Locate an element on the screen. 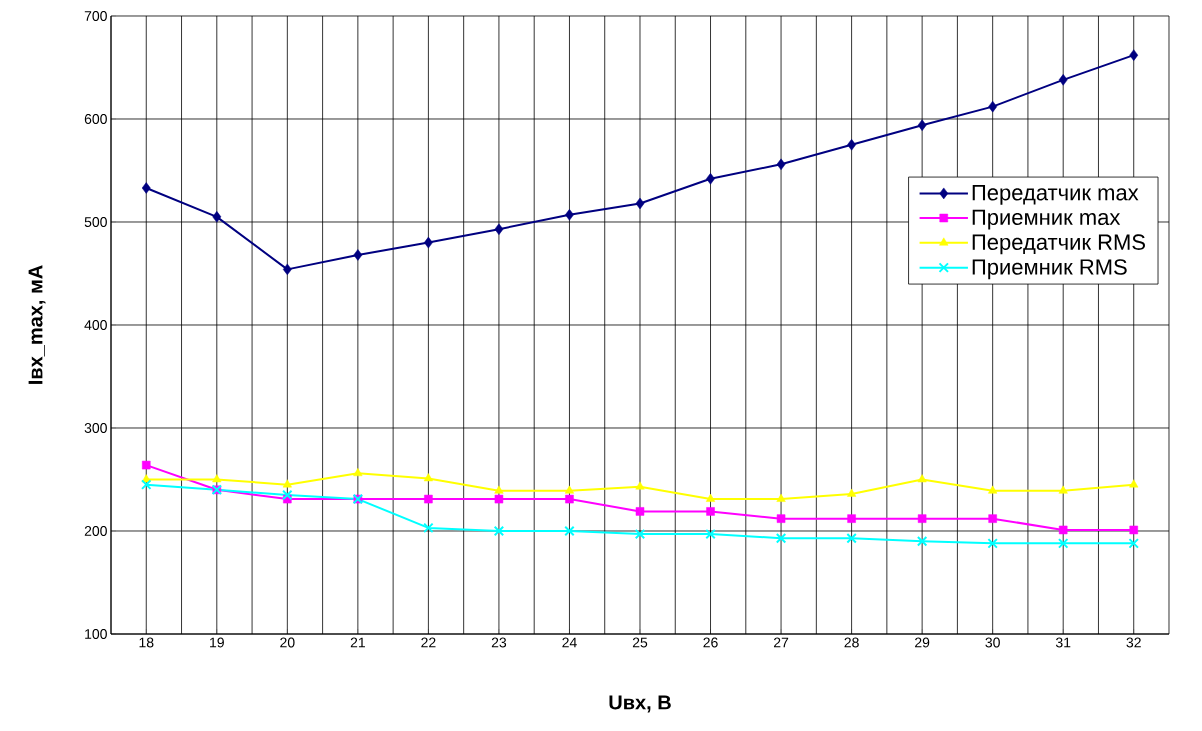 The width and height of the screenshot is (1202, 731). x-axis-title: Uвх, В is located at coordinates (640, 704).